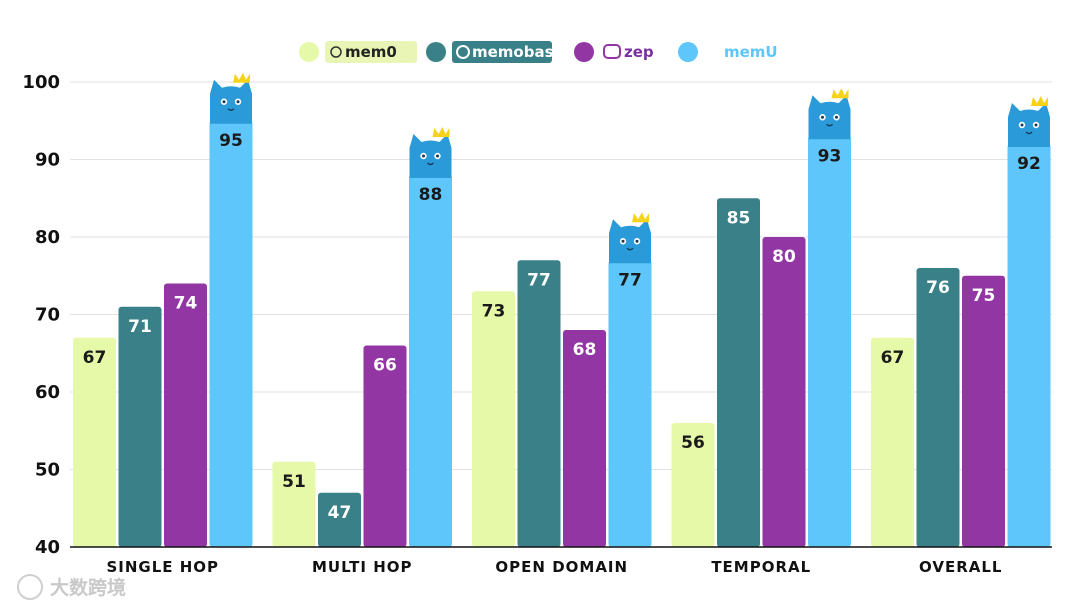 The height and width of the screenshot is (608, 1080). What do you see at coordinates (47, 315) in the screenshot?
I see `y-tick-label: 70` at bounding box center [47, 315].